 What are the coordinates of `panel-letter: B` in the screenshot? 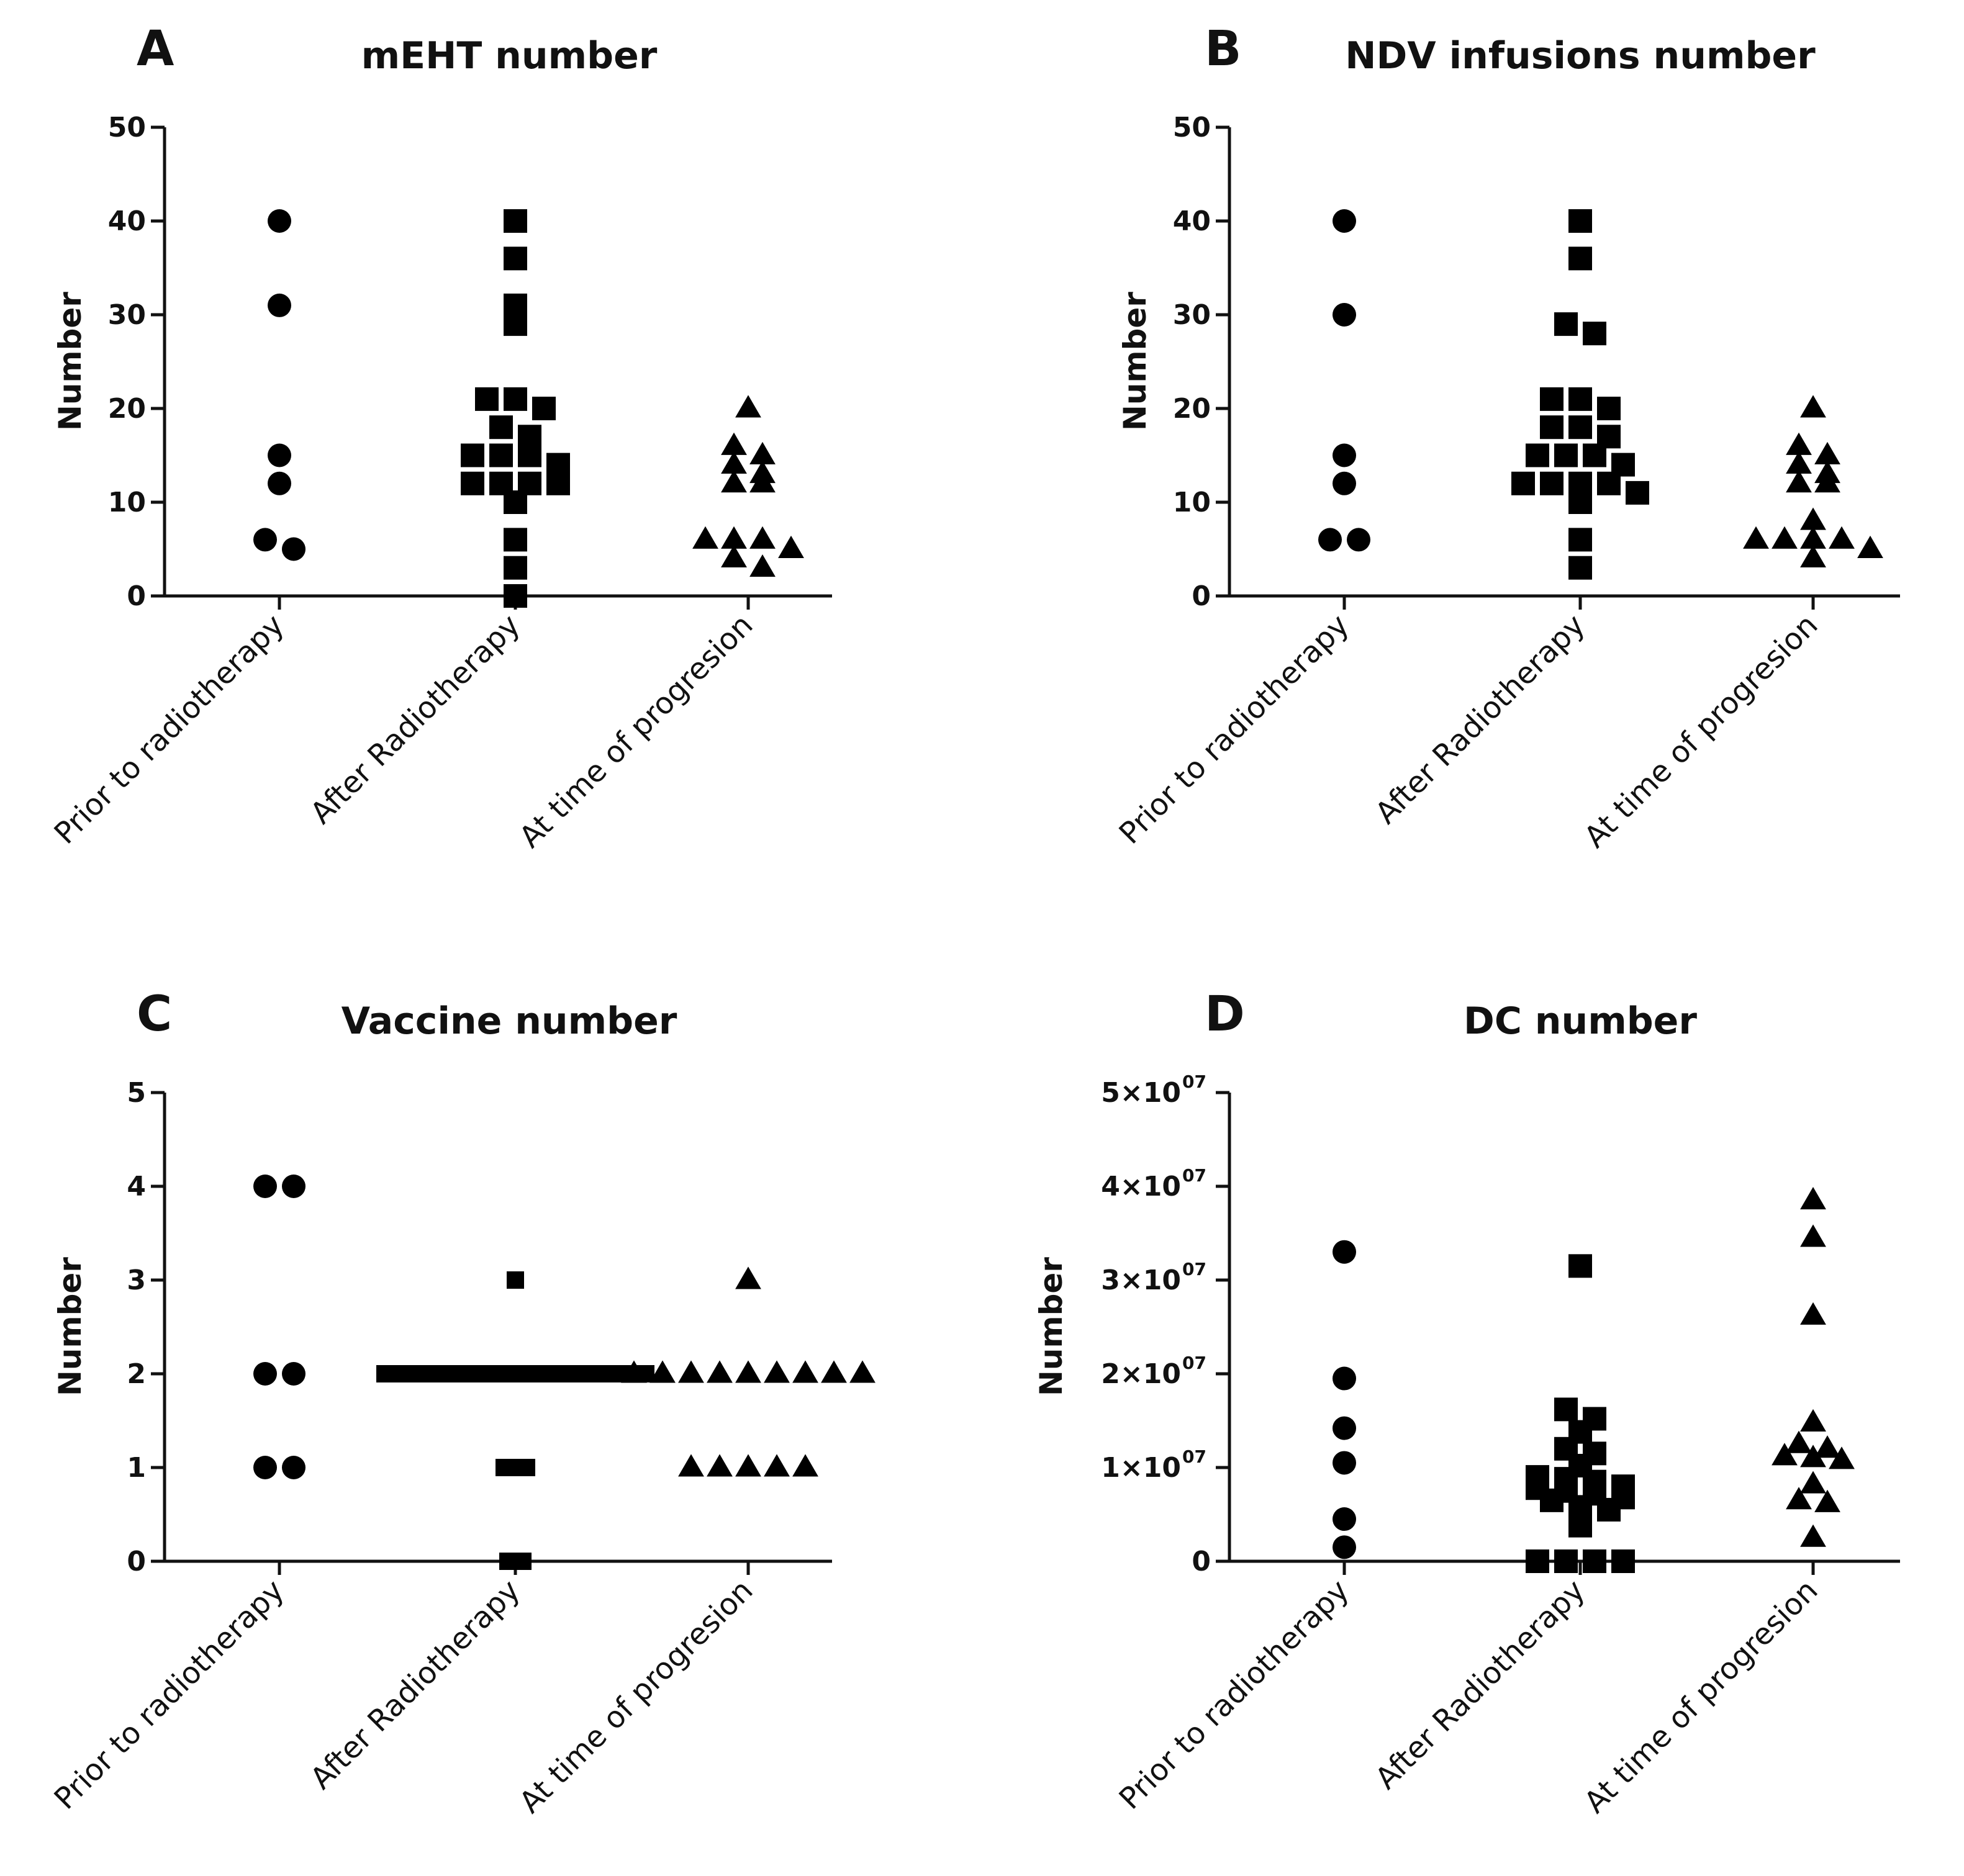 It's located at (1223, 49).